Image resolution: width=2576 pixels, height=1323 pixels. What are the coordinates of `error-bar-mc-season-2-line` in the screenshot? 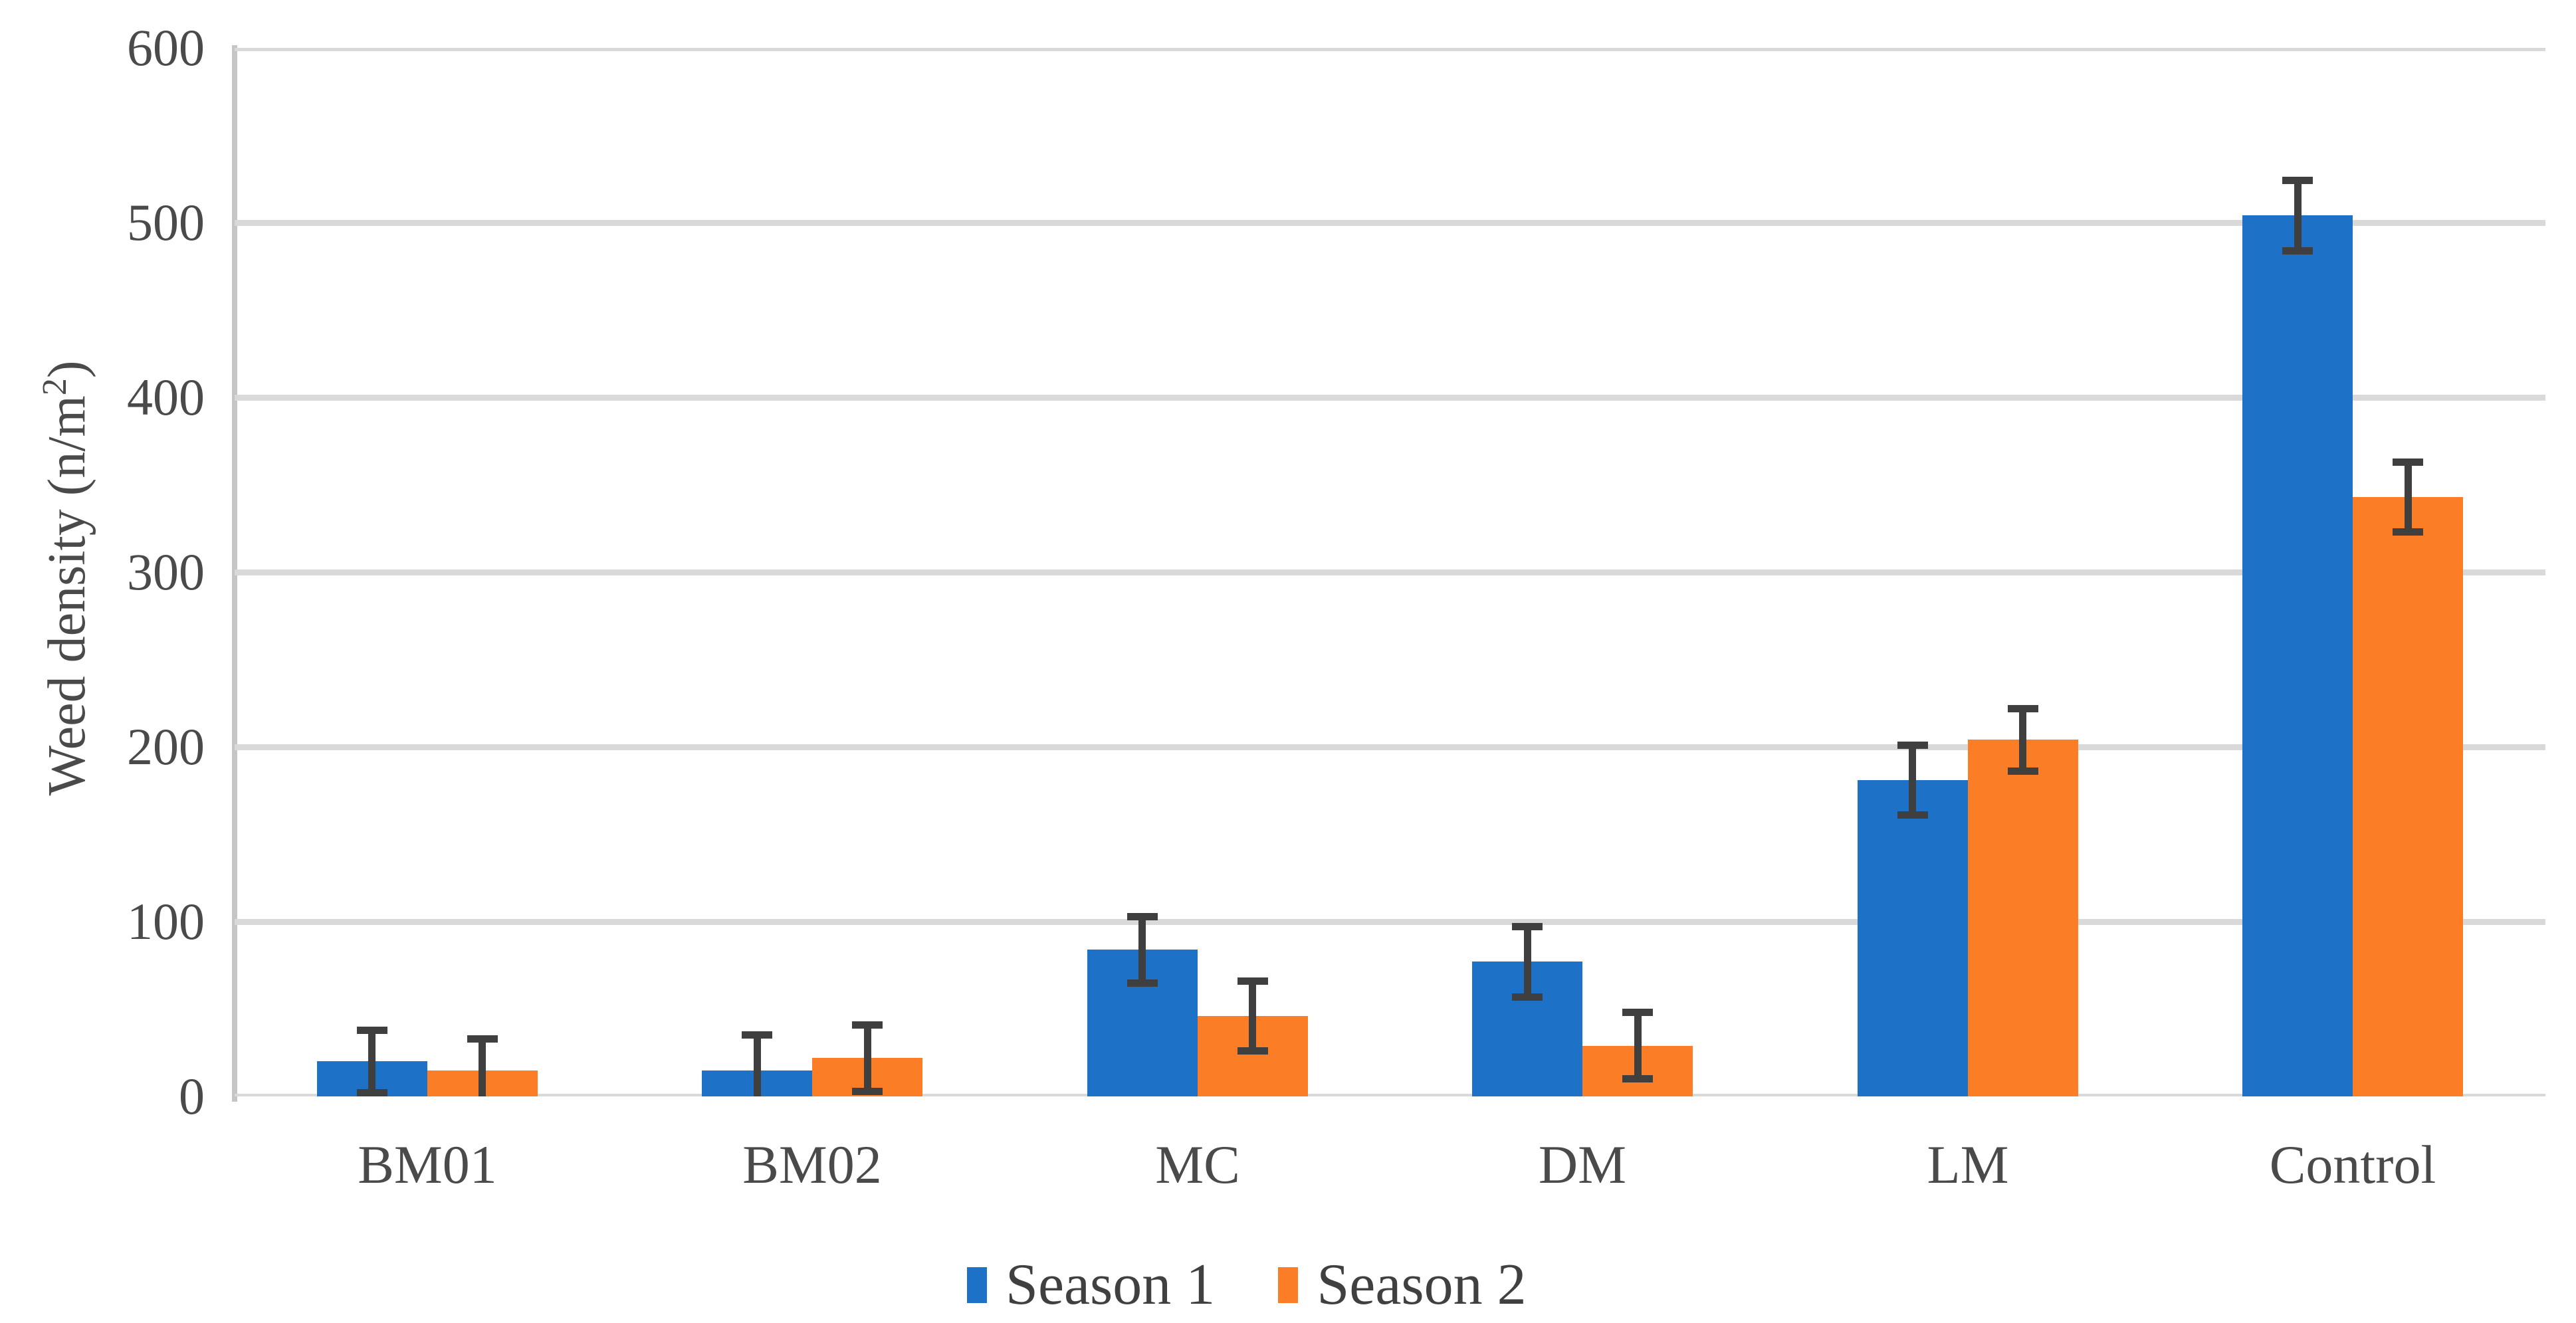 It's located at (1252, 1016).